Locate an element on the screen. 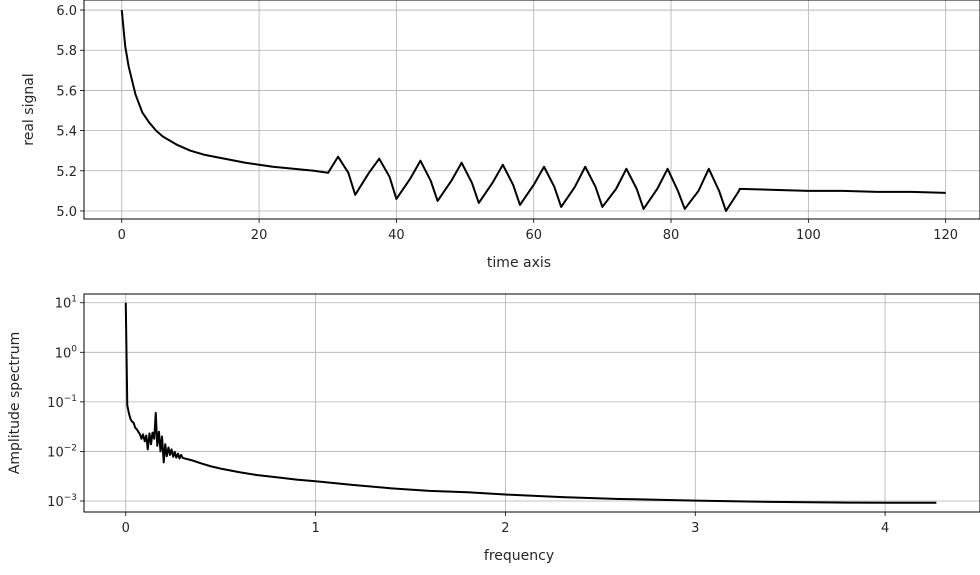 This screenshot has height=575, width=980. x-tick-label: 40 is located at coordinates (396, 235).